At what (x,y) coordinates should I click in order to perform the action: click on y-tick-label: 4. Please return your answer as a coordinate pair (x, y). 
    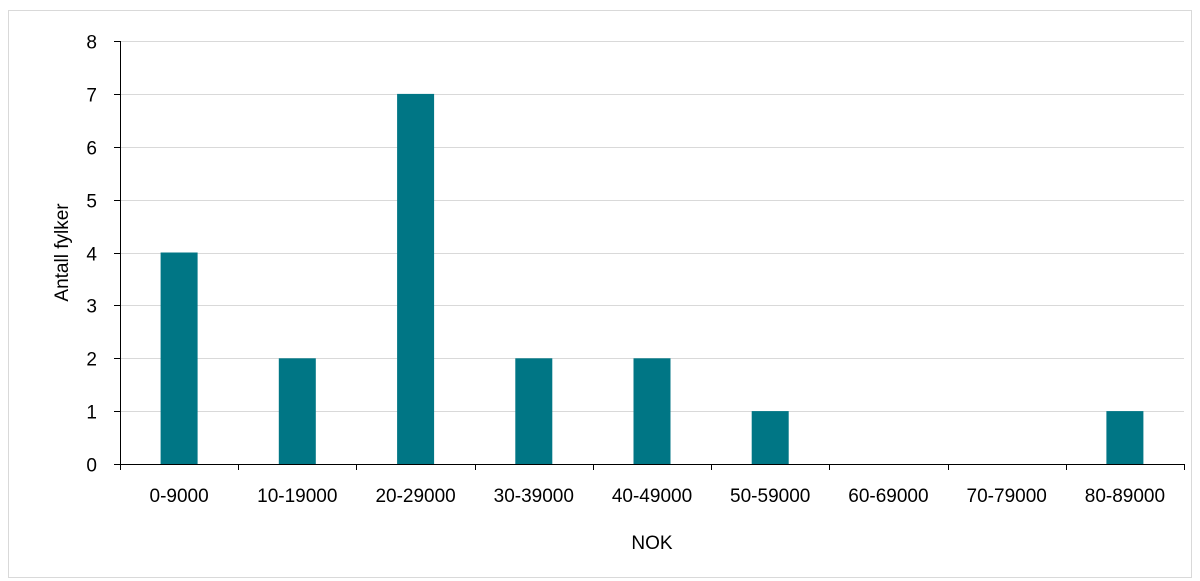
    Looking at the image, I should click on (91, 255).